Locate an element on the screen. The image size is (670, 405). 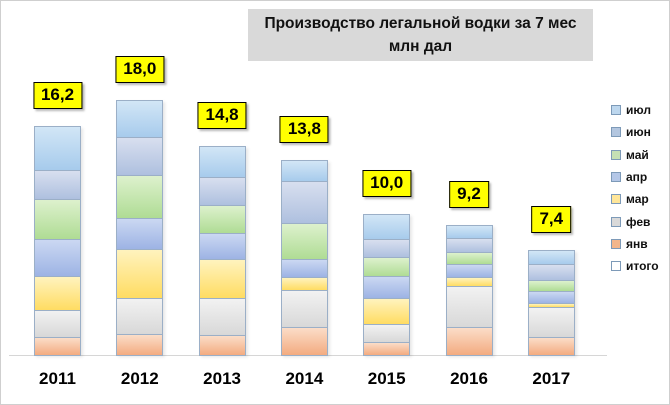
legend-label-jul: июл is located at coordinates (638, 110).